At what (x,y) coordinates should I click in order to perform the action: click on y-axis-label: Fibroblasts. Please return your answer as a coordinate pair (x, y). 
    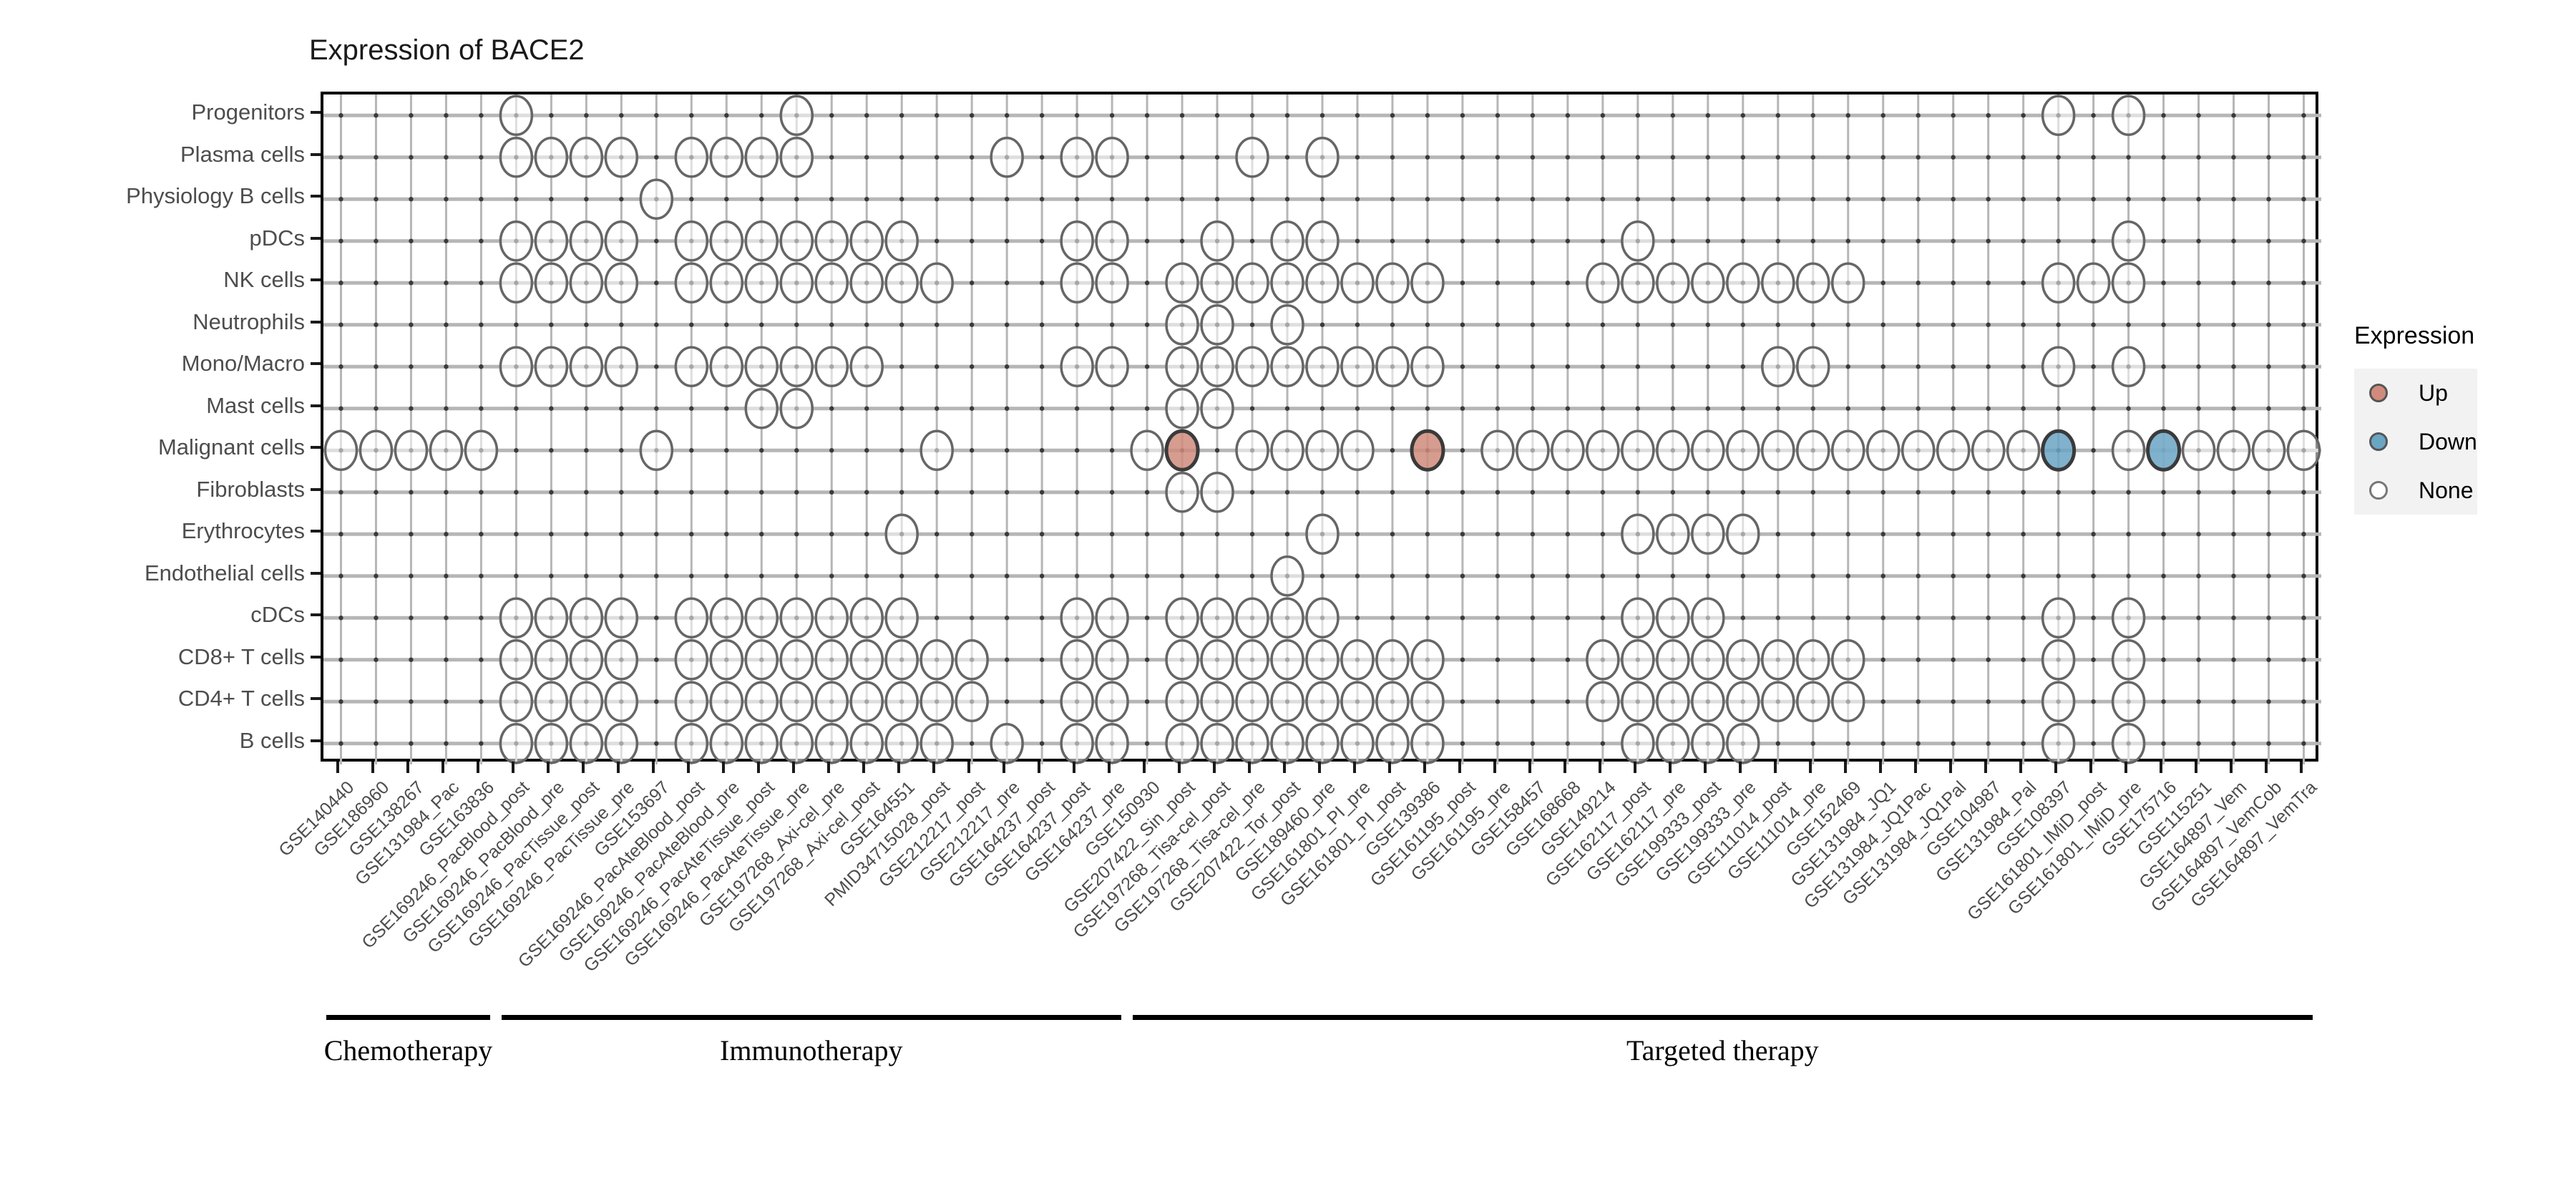
    Looking at the image, I should click on (250, 489).